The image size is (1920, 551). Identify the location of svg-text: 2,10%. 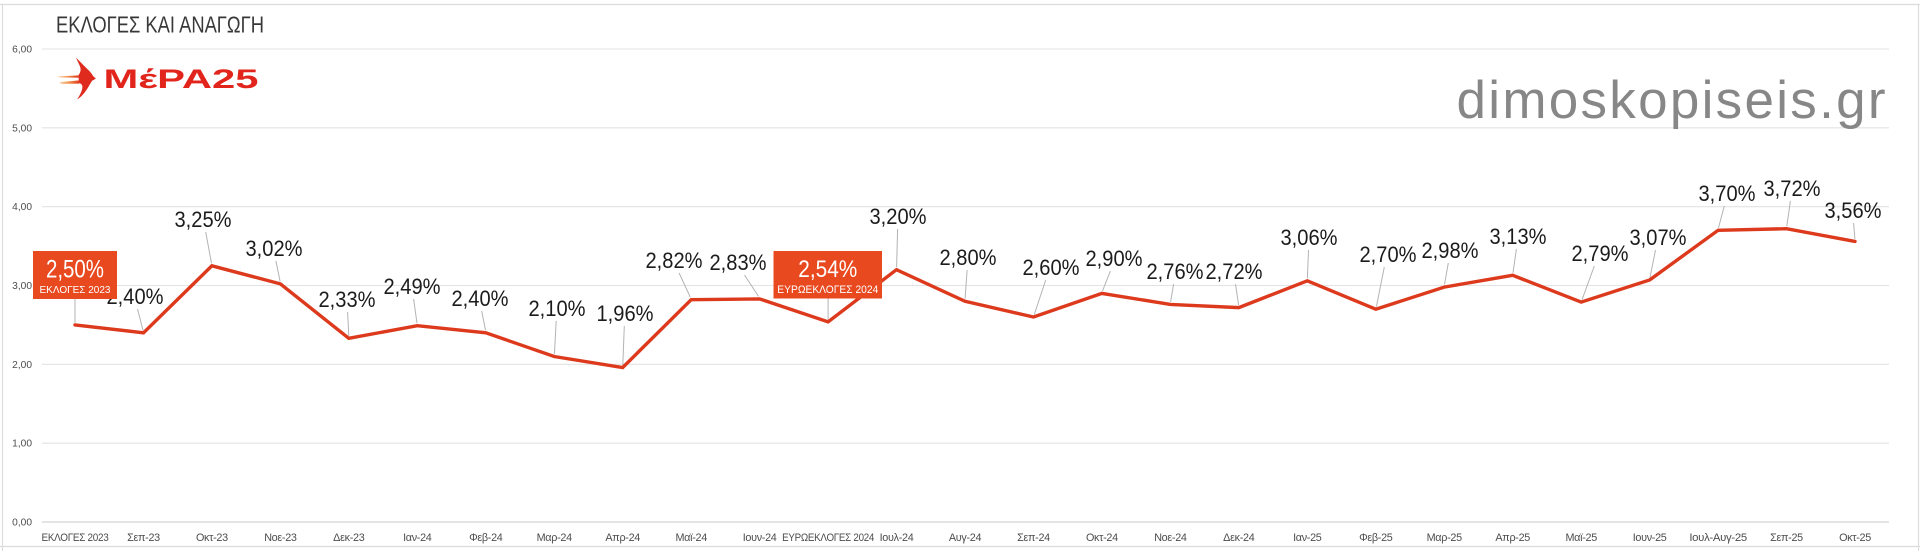
(557, 308).